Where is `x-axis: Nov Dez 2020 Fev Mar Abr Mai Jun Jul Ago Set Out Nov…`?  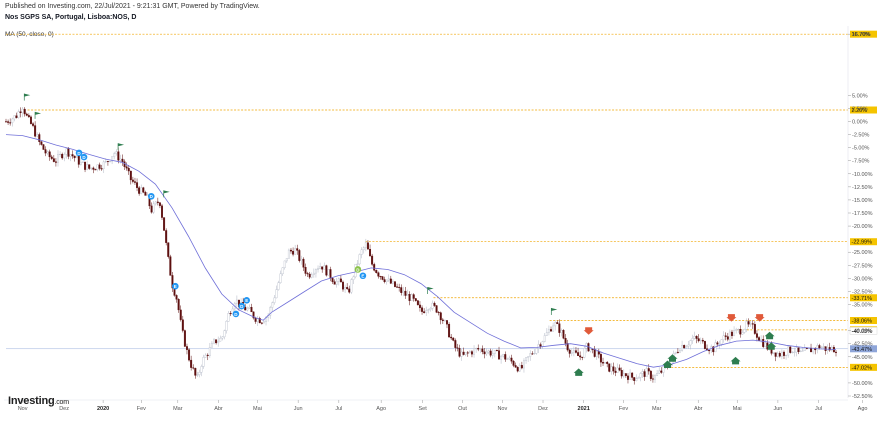 x-axis: Nov Dez 2020 Fev Mar Abr Mai Jun Jul Ago Set Out Nov… is located at coordinates (436, 405).